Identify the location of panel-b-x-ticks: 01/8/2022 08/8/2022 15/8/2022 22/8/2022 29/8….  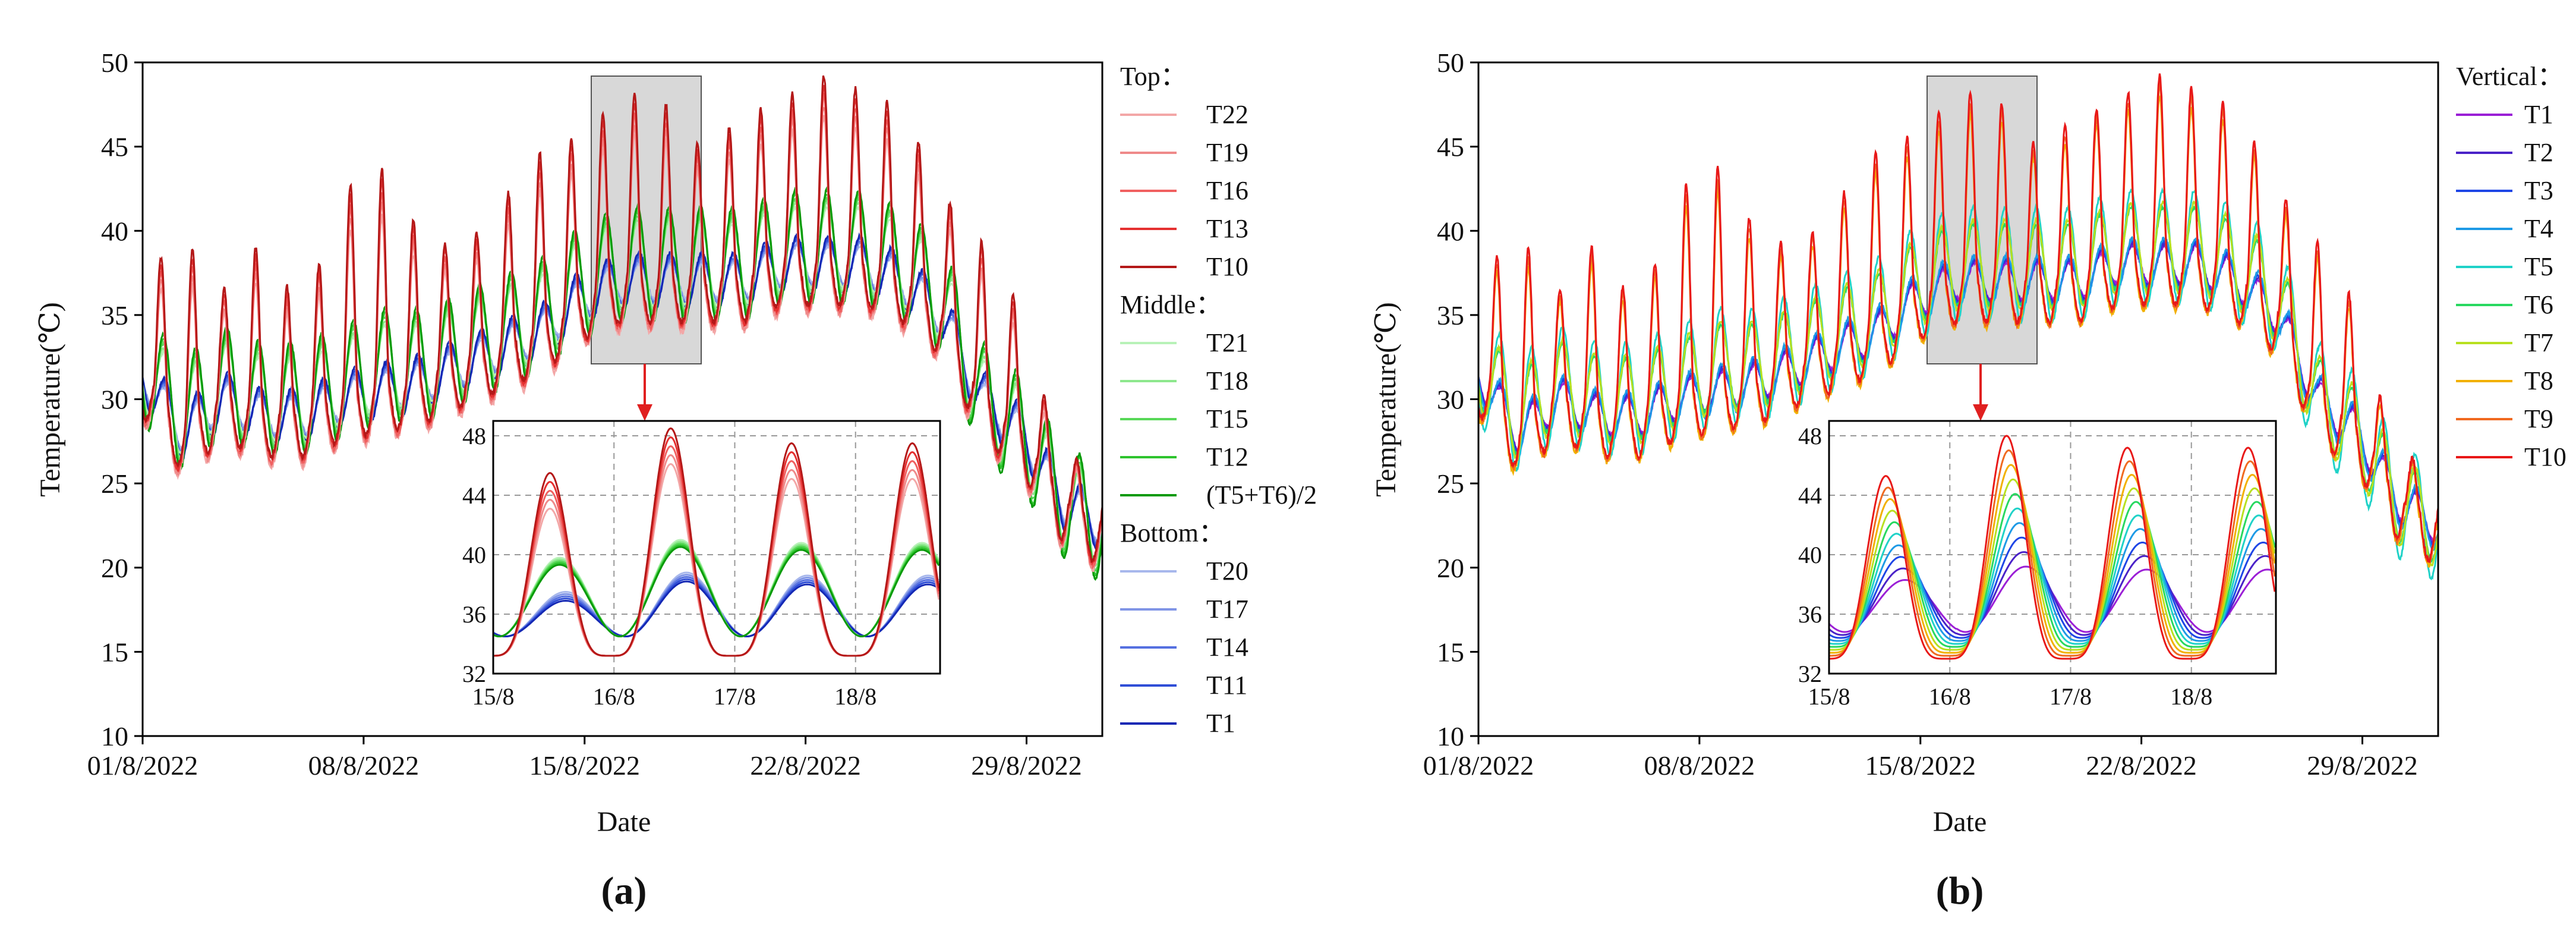
(1921, 758).